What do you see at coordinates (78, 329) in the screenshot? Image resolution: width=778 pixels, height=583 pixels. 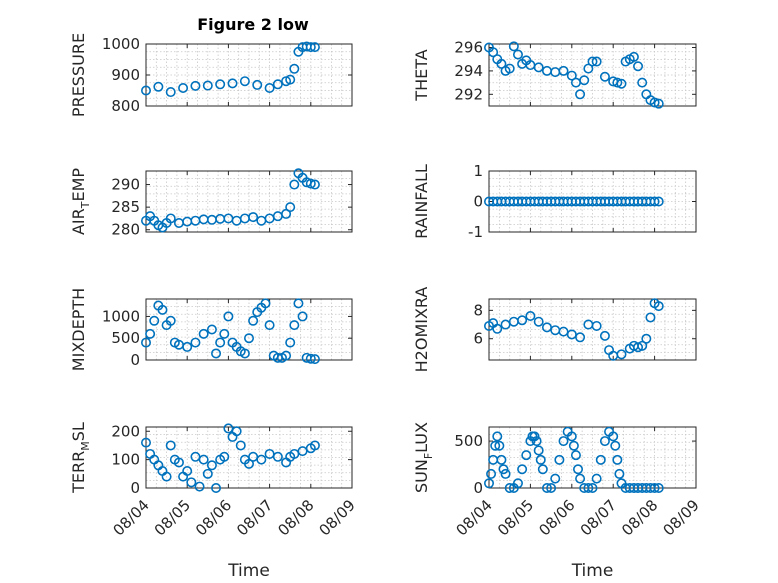 I see `y-axis-label: MIXDEPTH` at bounding box center [78, 329].